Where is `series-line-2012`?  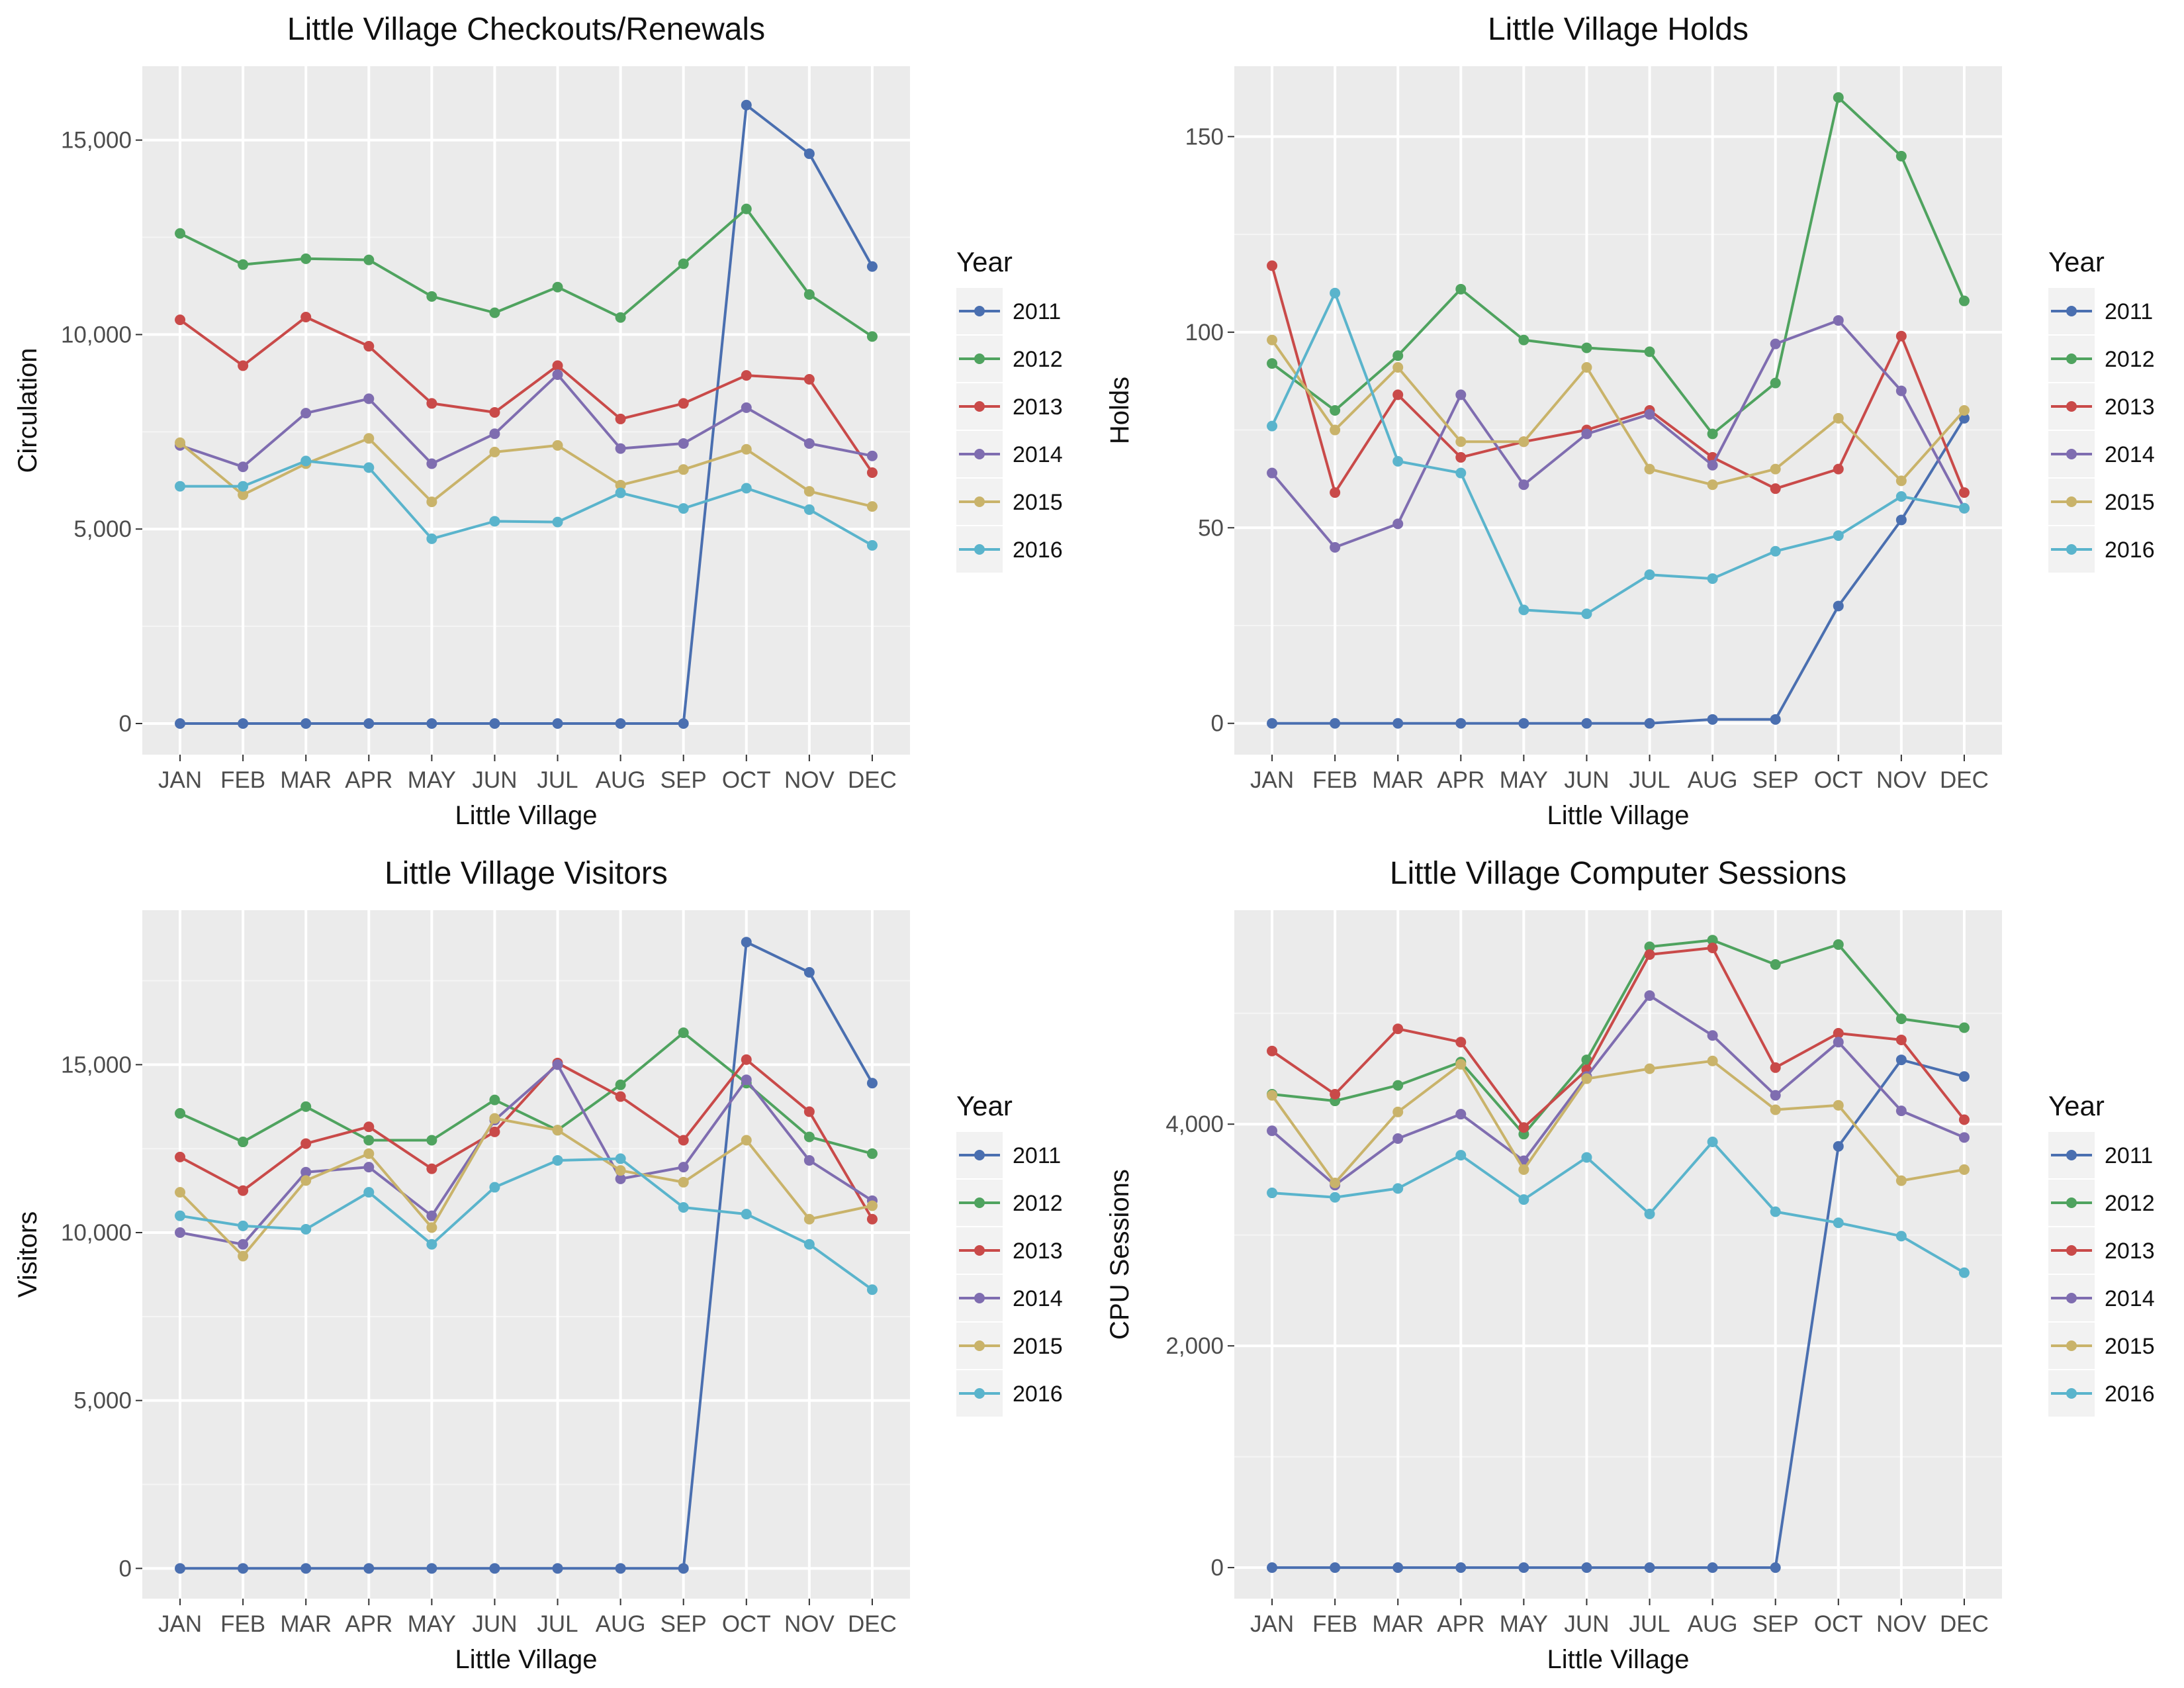 series-line-2012 is located at coordinates (1618, 266).